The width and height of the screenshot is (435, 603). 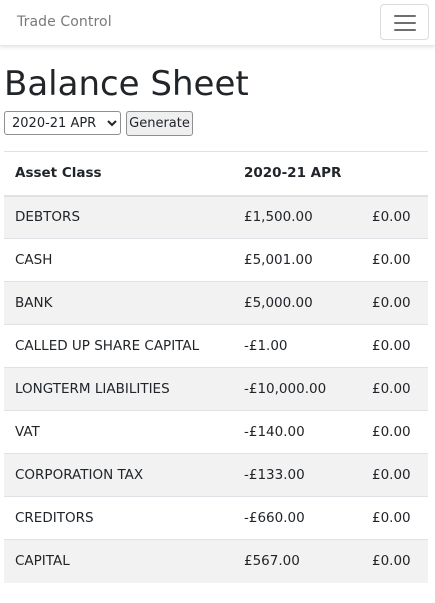 What do you see at coordinates (217, 23) in the screenshot?
I see `top-navbar: Trade Control` at bounding box center [217, 23].